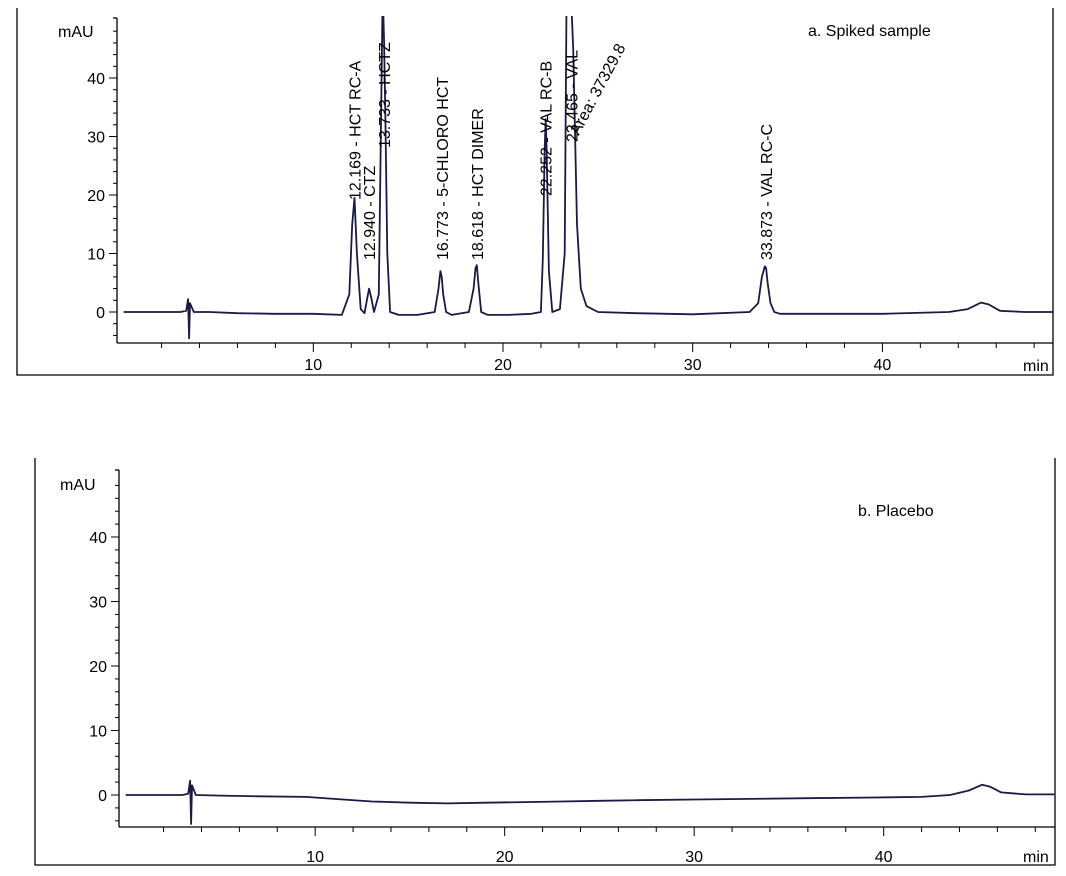 Image resolution: width=1066 pixels, height=876 pixels. Describe the element at coordinates (478, 184) in the screenshot. I see `peak-label: 18.618 - HCT DIMER` at that location.